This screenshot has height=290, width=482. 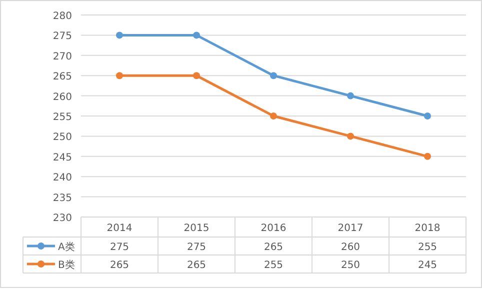 I want to click on y-tick-label: 235, so click(x=62, y=198).